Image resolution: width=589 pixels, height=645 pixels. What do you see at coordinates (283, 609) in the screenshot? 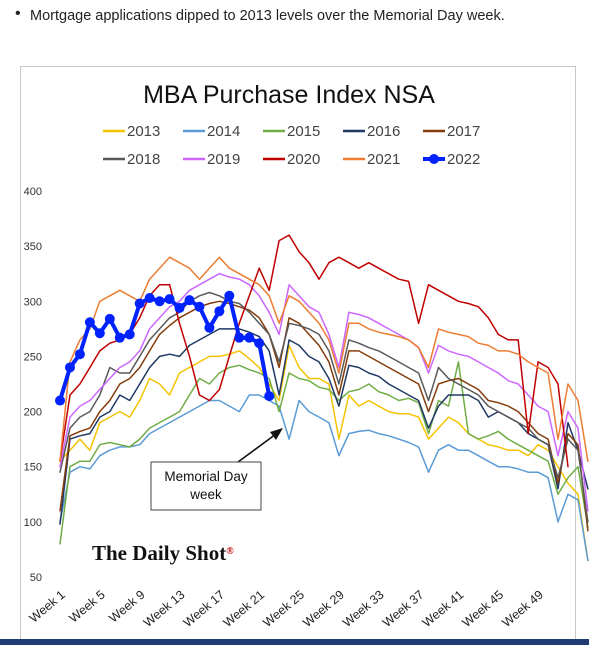
I see `x-tick-label: Week 25` at bounding box center [283, 609].